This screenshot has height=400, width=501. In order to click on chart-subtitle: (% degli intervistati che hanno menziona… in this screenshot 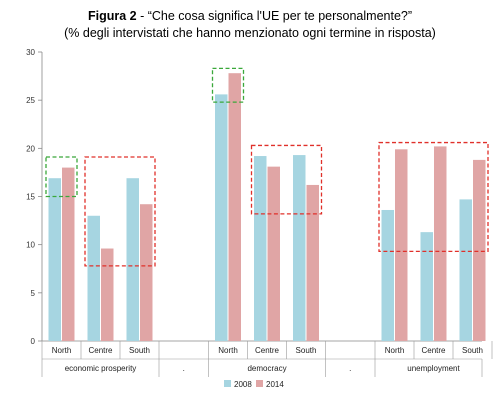, I will do `click(250, 33)`.